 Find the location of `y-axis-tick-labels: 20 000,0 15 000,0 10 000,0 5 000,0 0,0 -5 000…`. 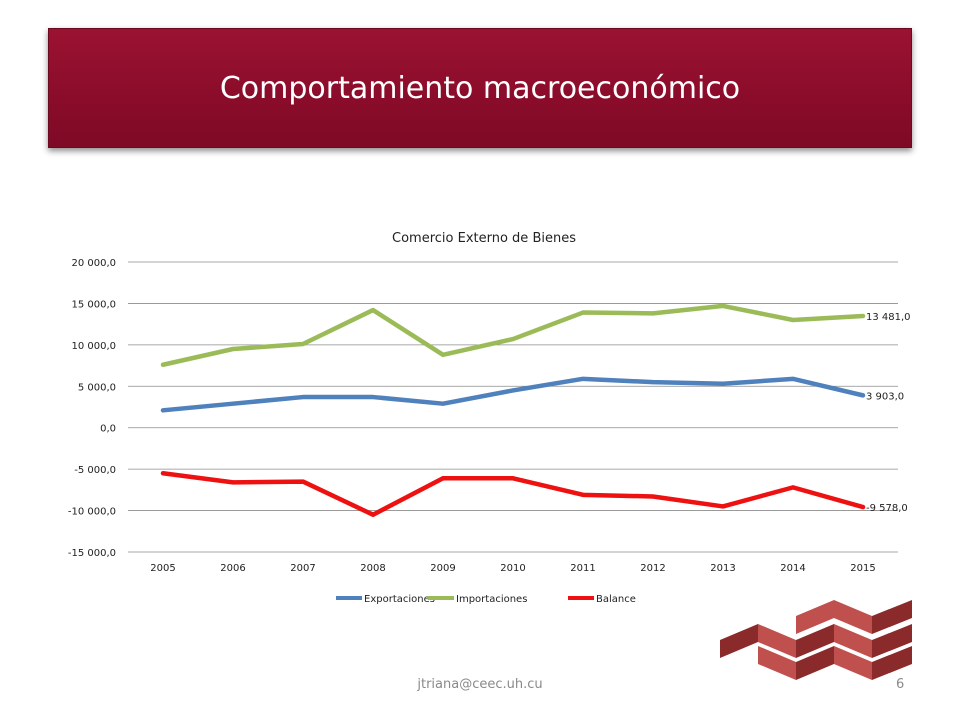

y-axis-tick-labels: 20 000,0 15 000,0 10 000,0 5 000,0 0,0 -5 000… is located at coordinates (92, 408).